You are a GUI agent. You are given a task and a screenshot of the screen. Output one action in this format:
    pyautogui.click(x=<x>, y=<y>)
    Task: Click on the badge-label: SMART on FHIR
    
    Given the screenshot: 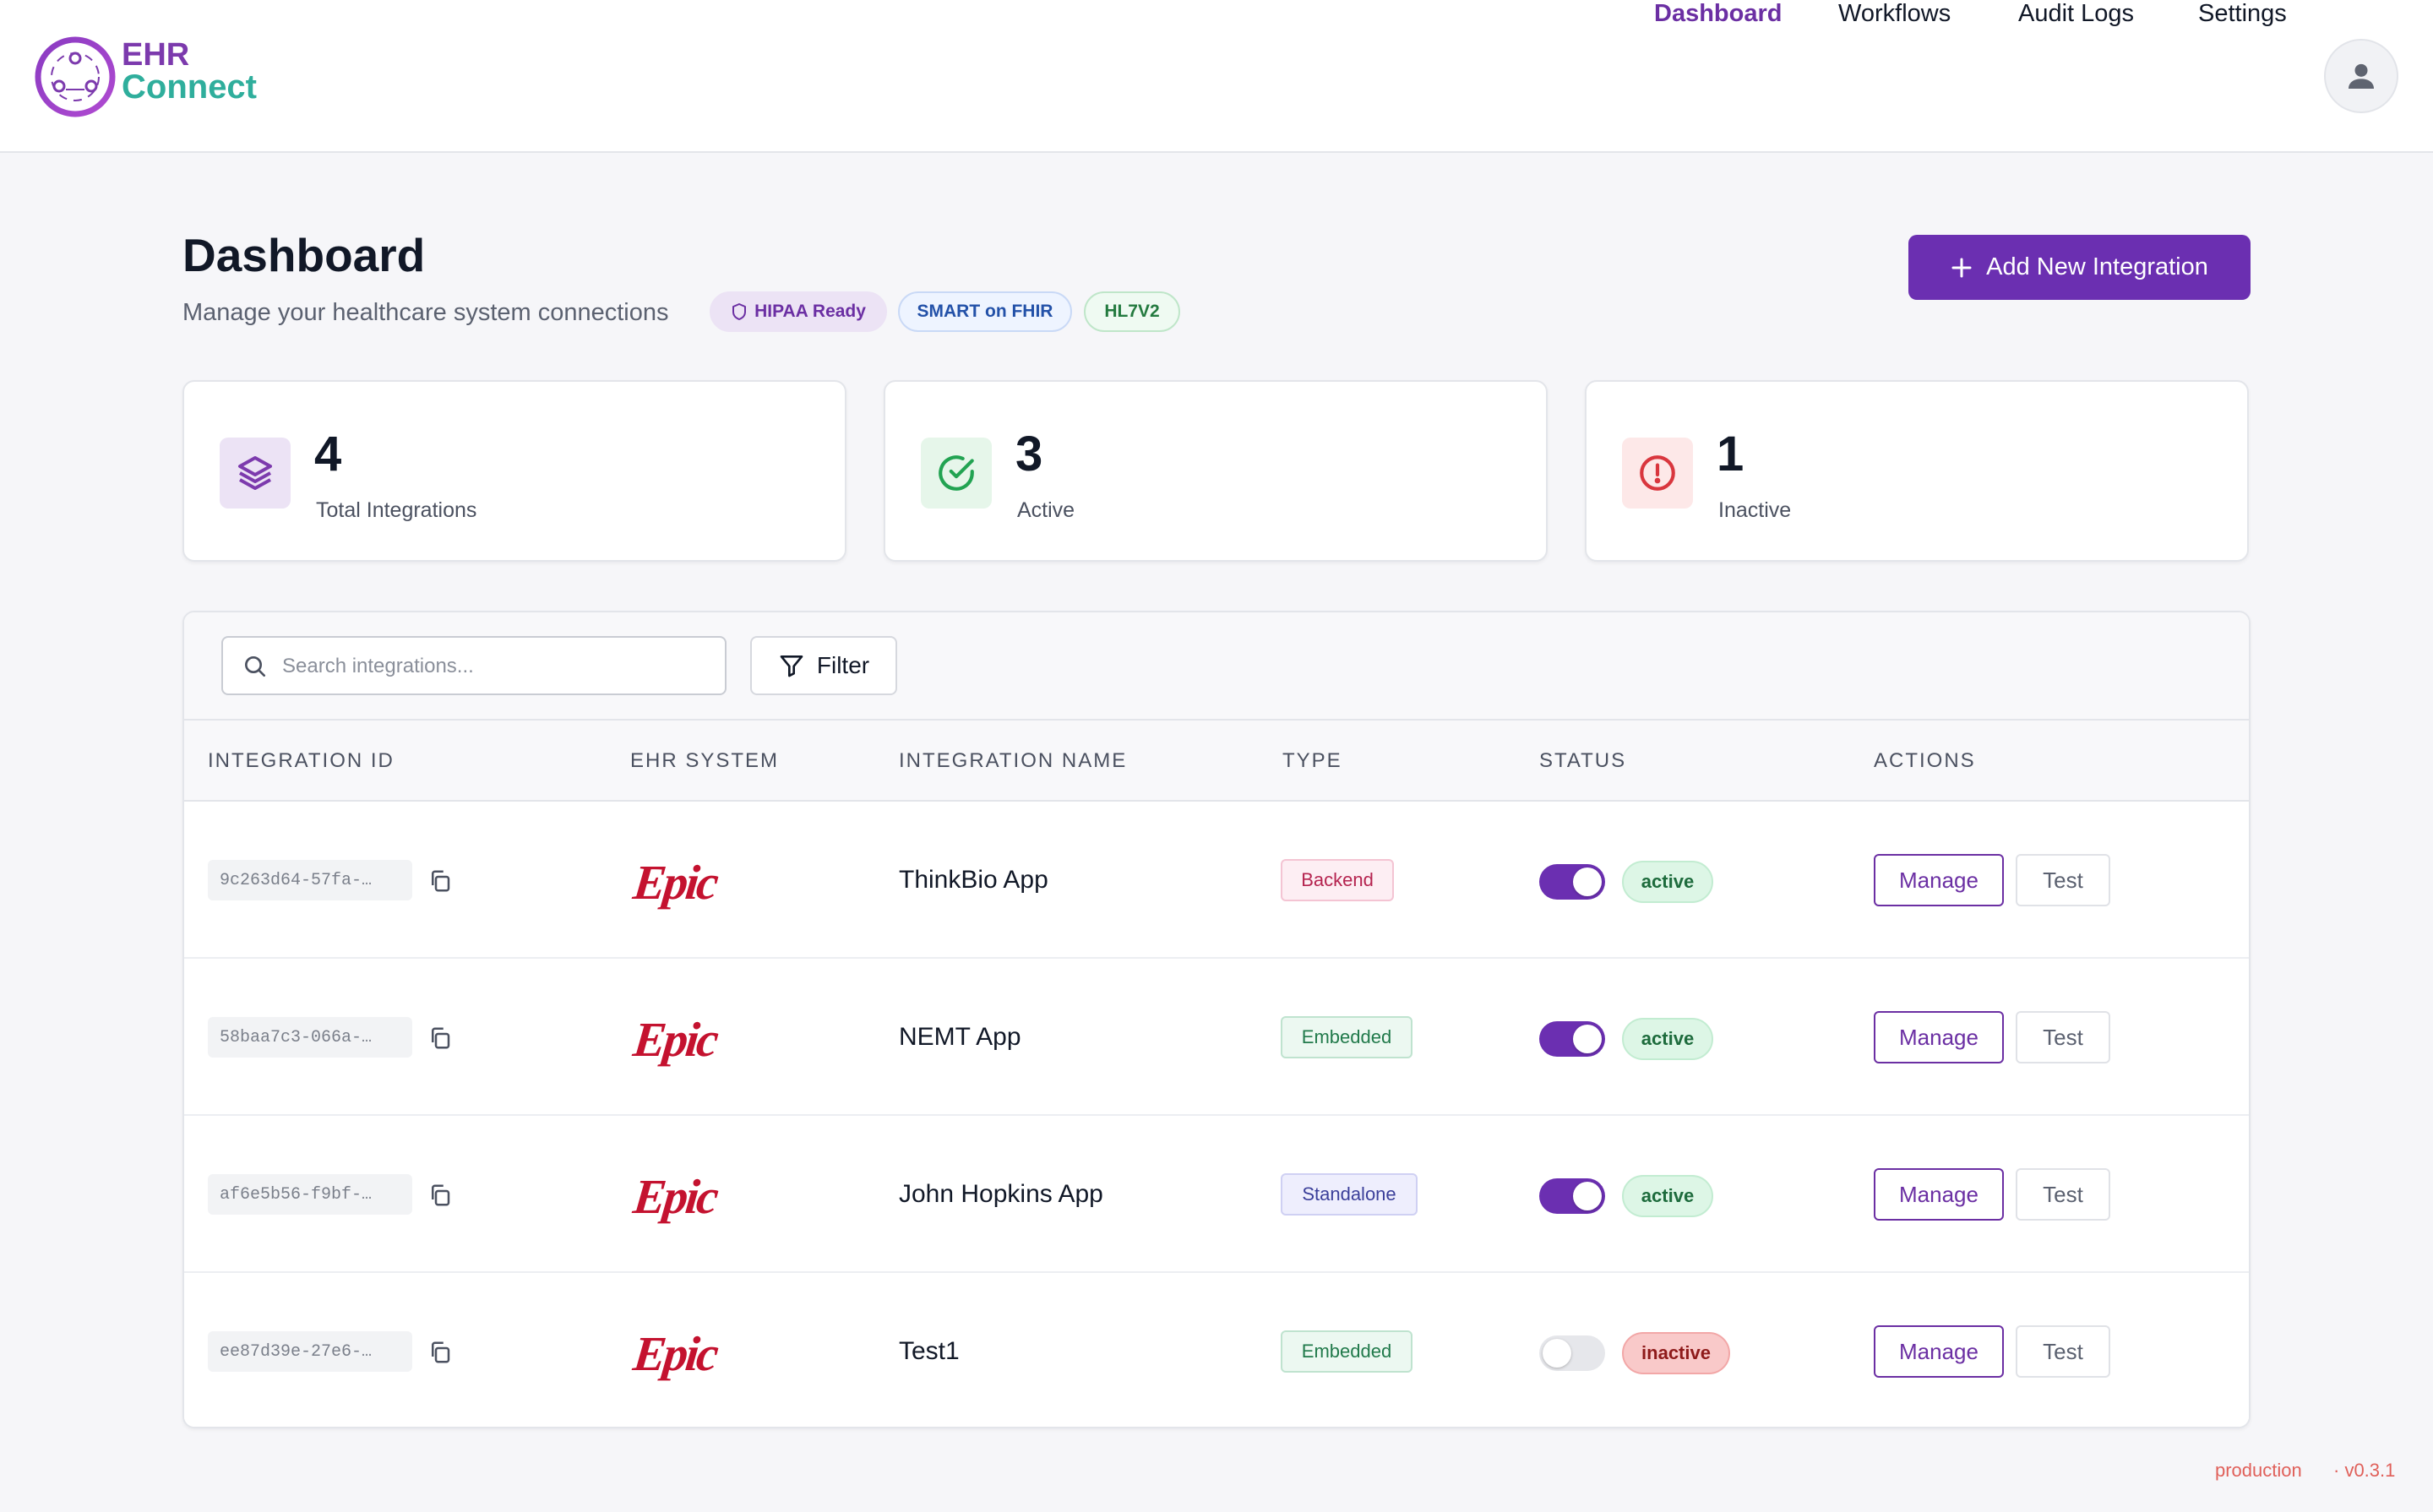 What is the action you would take?
    pyautogui.click(x=985, y=311)
    